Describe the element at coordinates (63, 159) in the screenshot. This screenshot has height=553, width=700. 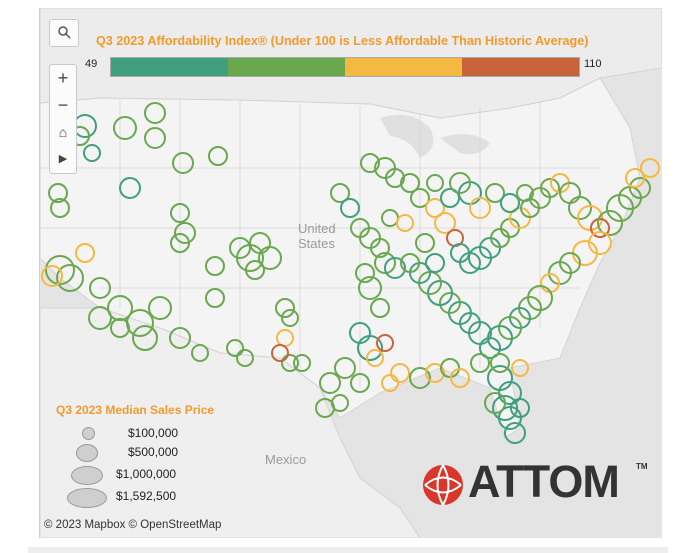
I see `play-icon: ▶` at that location.